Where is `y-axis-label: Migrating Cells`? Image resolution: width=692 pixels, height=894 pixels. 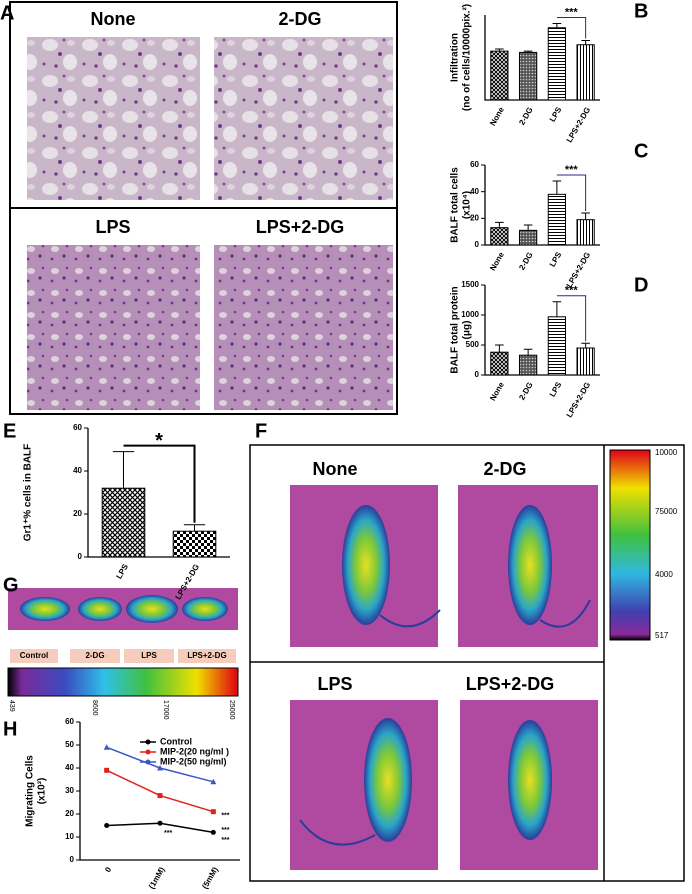 y-axis-label: Migrating Cells is located at coordinates (30, 791).